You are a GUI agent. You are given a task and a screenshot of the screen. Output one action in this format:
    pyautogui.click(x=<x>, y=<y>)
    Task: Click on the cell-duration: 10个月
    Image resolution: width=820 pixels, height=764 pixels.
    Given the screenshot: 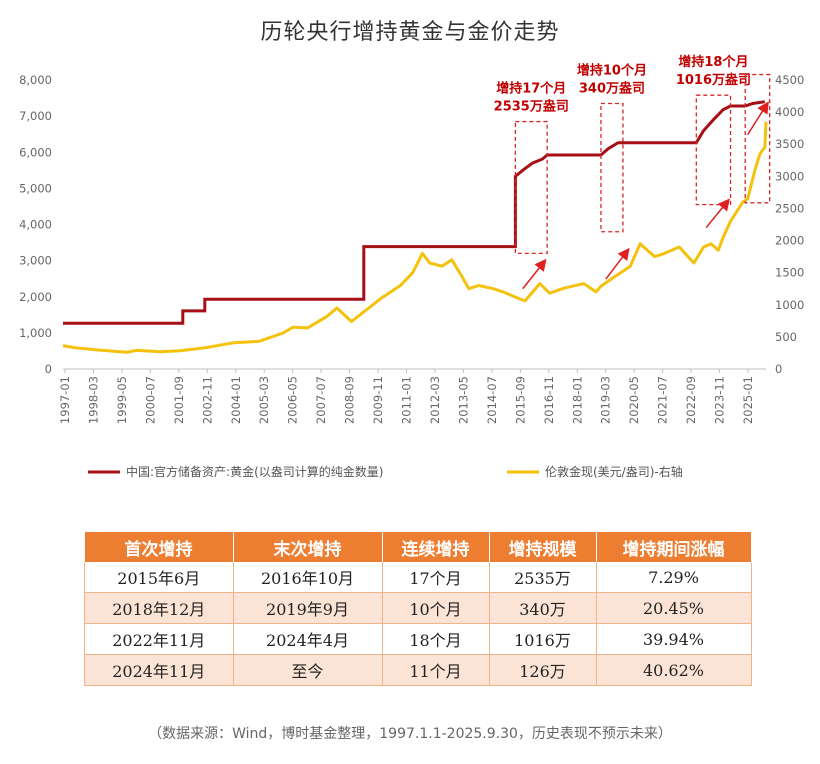 What is the action you would take?
    pyautogui.click(x=436, y=608)
    